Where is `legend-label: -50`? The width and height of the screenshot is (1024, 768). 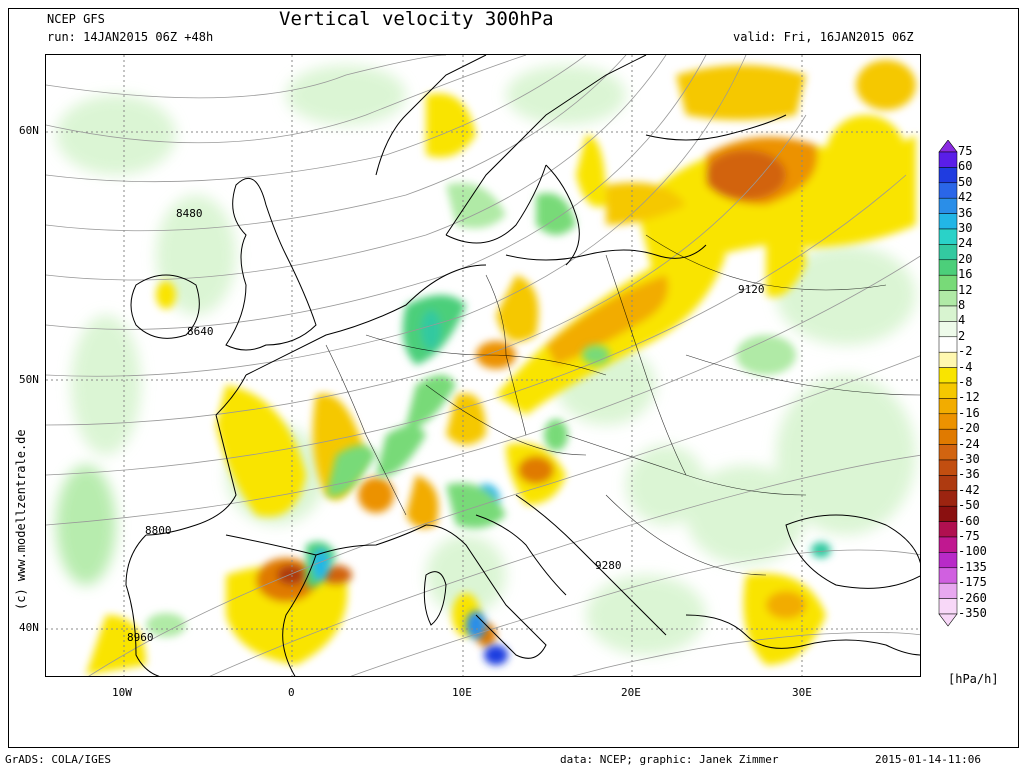 legend-label: -50 is located at coordinates (969, 505).